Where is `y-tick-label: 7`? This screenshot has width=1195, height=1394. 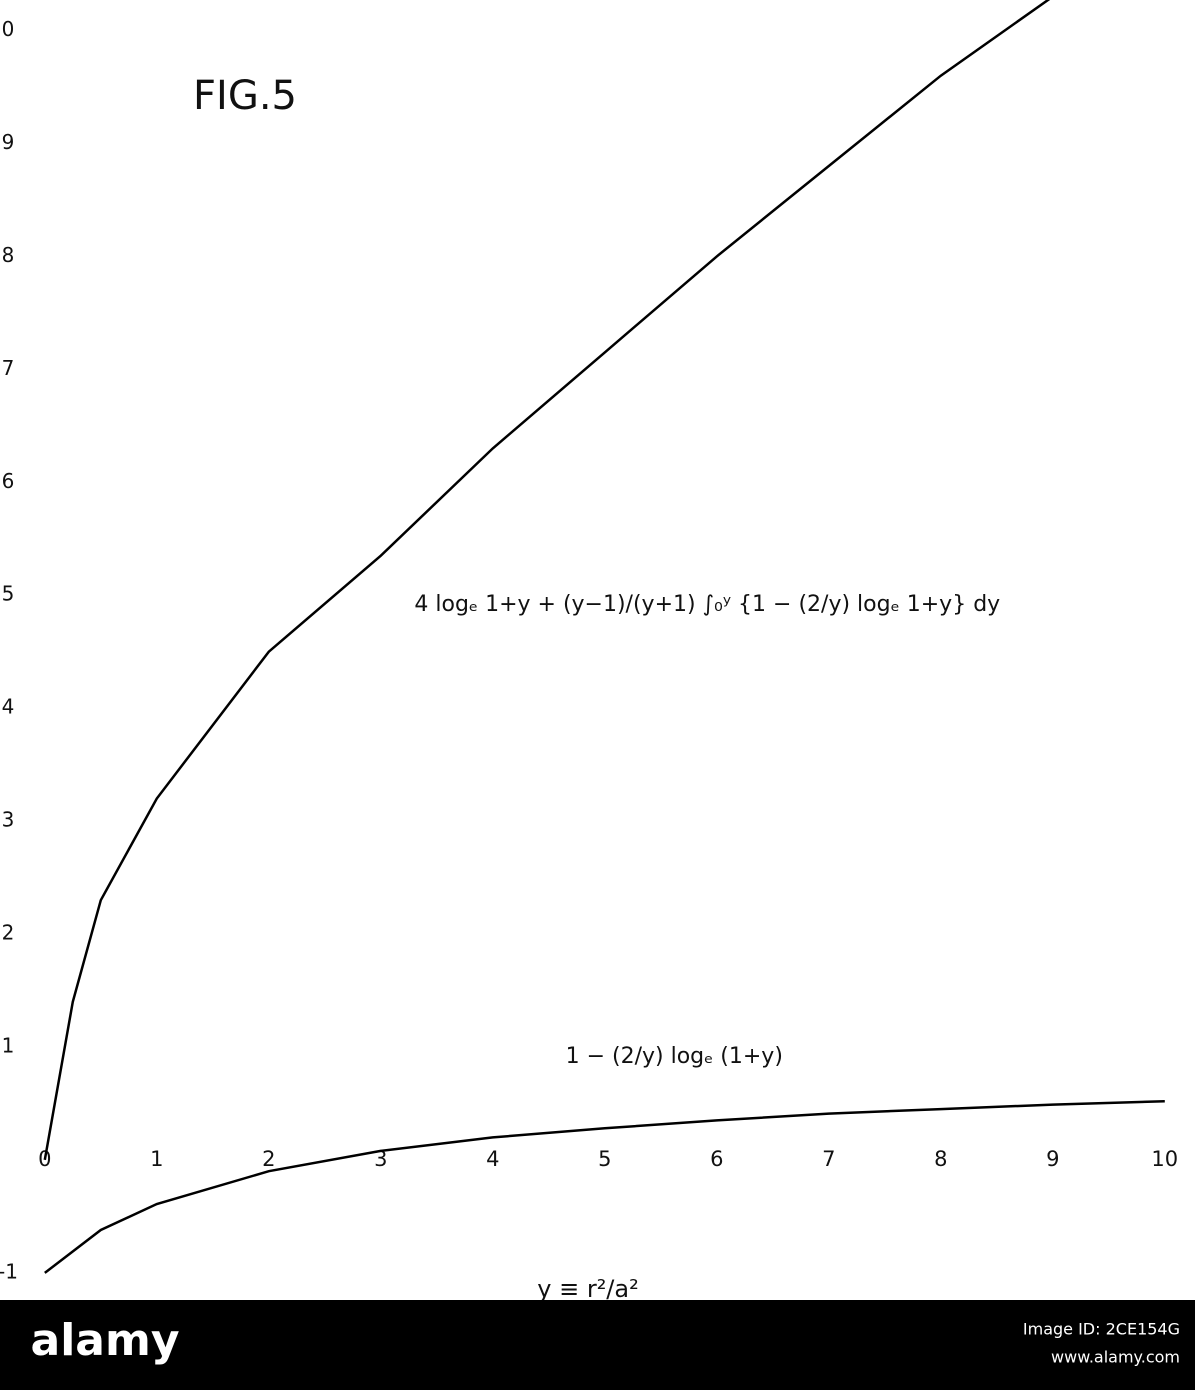 y-tick-label: 7 is located at coordinates (8, 368).